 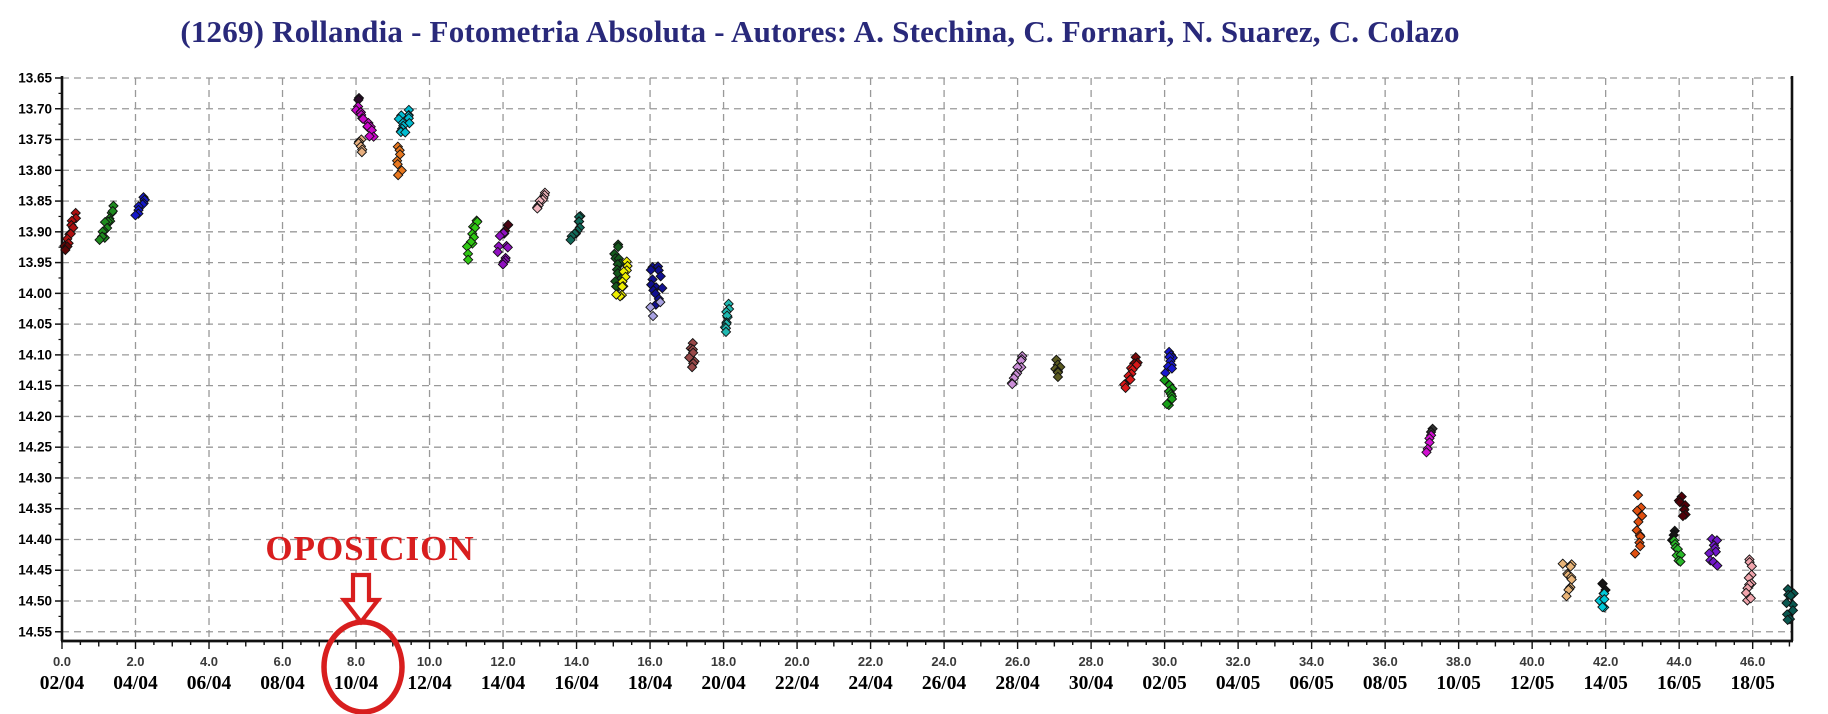 I want to click on x-date-label: 26/04, so click(x=944, y=683).